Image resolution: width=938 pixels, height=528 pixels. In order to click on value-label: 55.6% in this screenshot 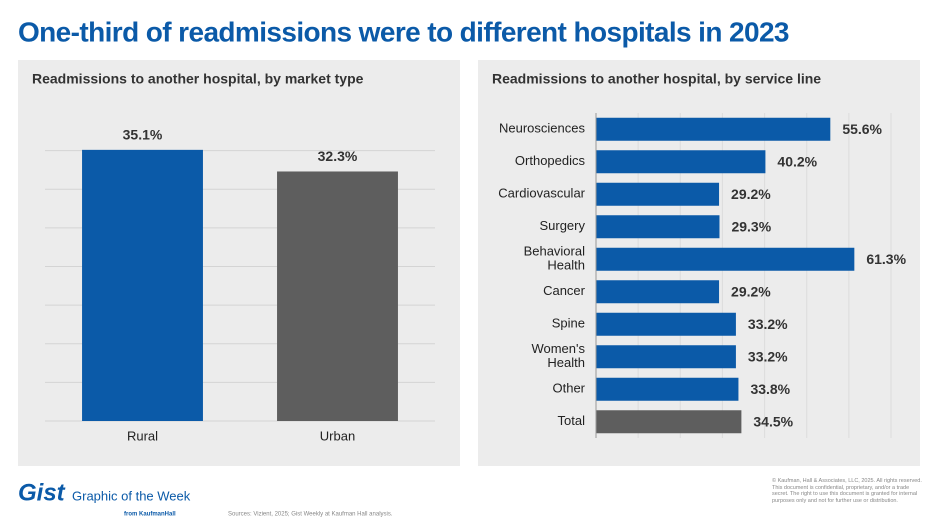, I will do `click(862, 129)`.